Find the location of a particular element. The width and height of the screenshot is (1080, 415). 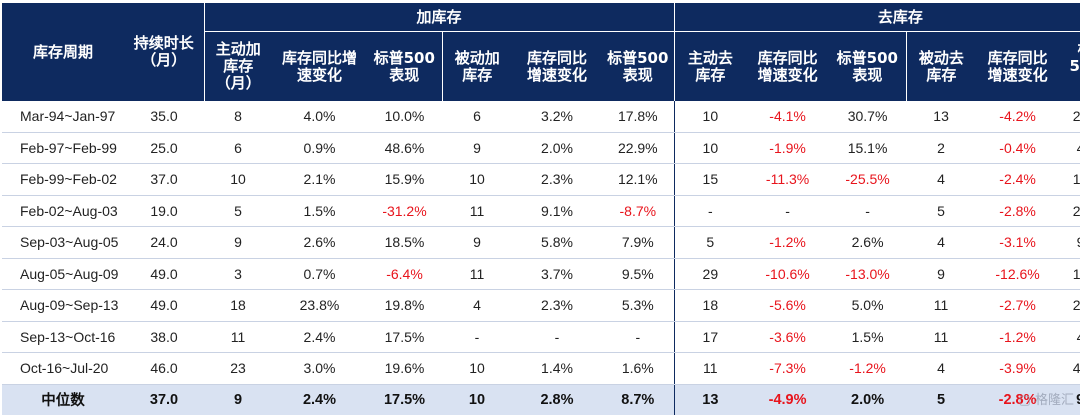

value-cell: 13 is located at coordinates (941, 117).